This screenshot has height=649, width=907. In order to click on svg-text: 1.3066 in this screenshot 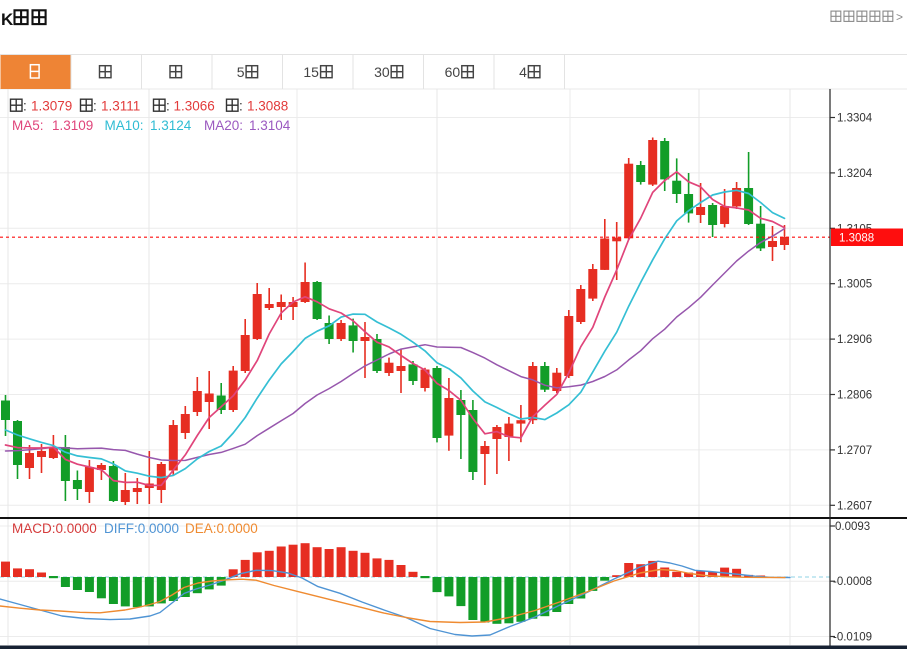, I will do `click(194, 106)`.